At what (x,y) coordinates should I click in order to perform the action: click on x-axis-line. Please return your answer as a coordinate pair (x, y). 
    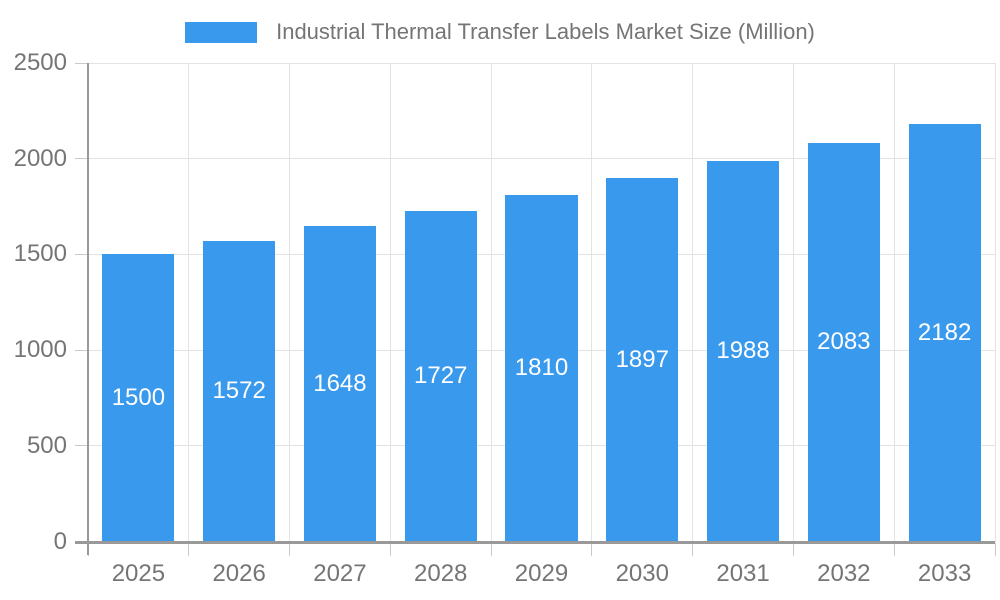
    Looking at the image, I should click on (535, 542).